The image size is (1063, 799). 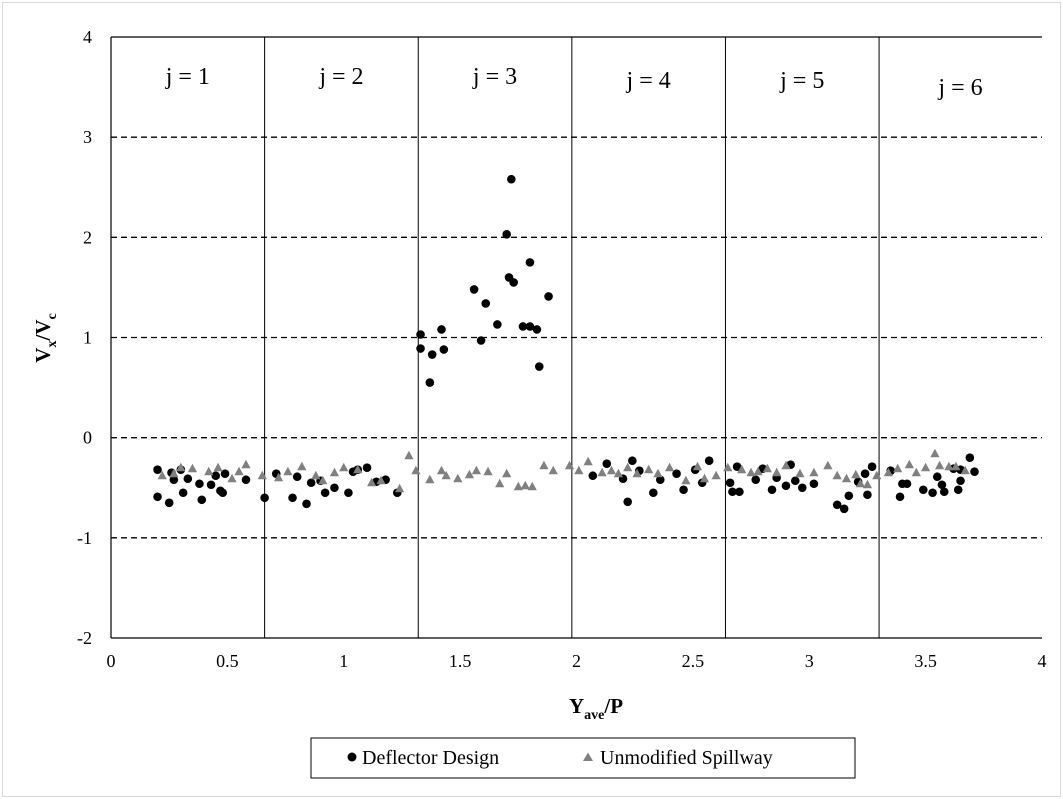 I want to click on legend: Deflector Design Unmodified Spillway, so click(x=583, y=758).